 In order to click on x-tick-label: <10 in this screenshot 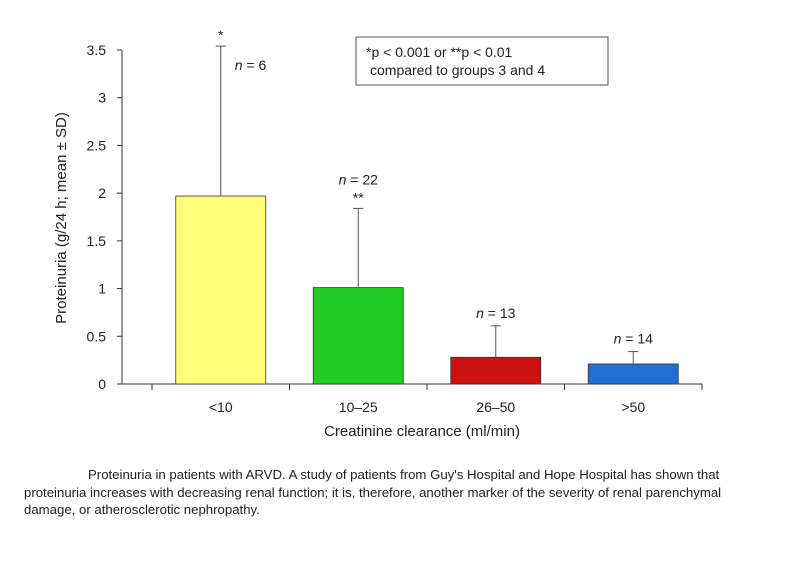, I will do `click(221, 407)`.